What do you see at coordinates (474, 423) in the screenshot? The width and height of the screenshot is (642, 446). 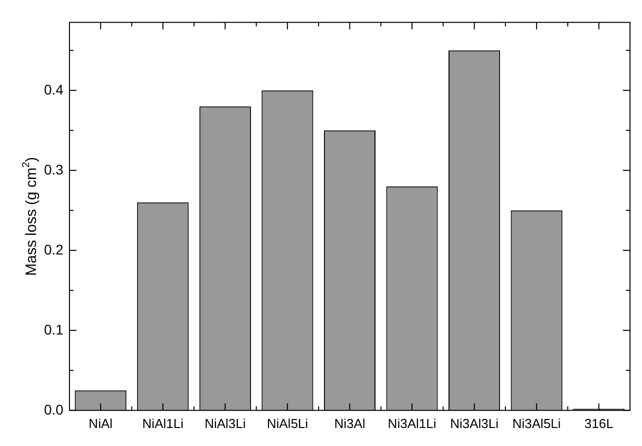 I see `x-tick-label: Ni3Al3Li` at bounding box center [474, 423].